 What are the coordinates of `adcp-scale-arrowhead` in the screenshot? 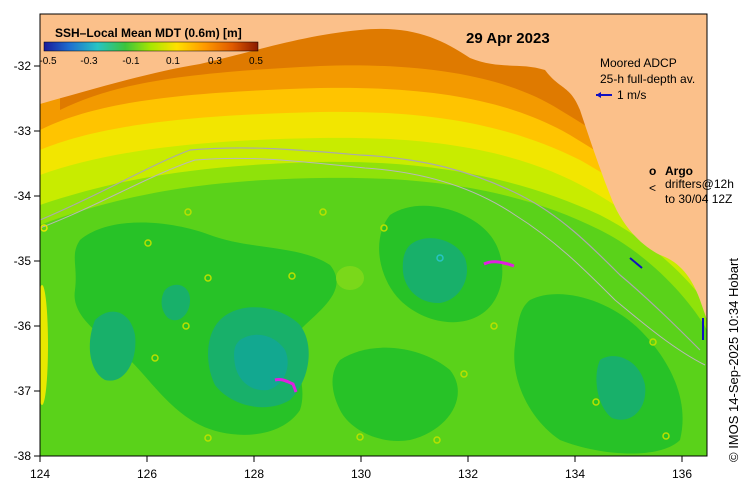 It's located at (598, 95).